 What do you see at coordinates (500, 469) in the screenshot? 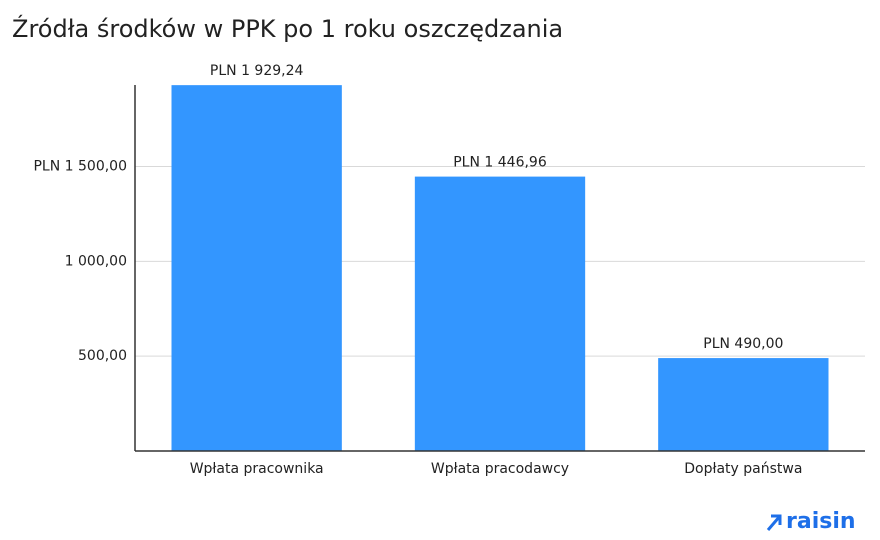
I see `x-tick-label: Wpłata pracodawcy` at bounding box center [500, 469].